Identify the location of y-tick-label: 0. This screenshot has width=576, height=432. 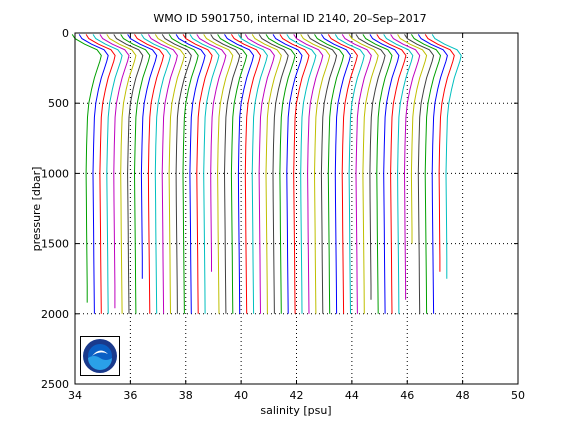
(65, 33).